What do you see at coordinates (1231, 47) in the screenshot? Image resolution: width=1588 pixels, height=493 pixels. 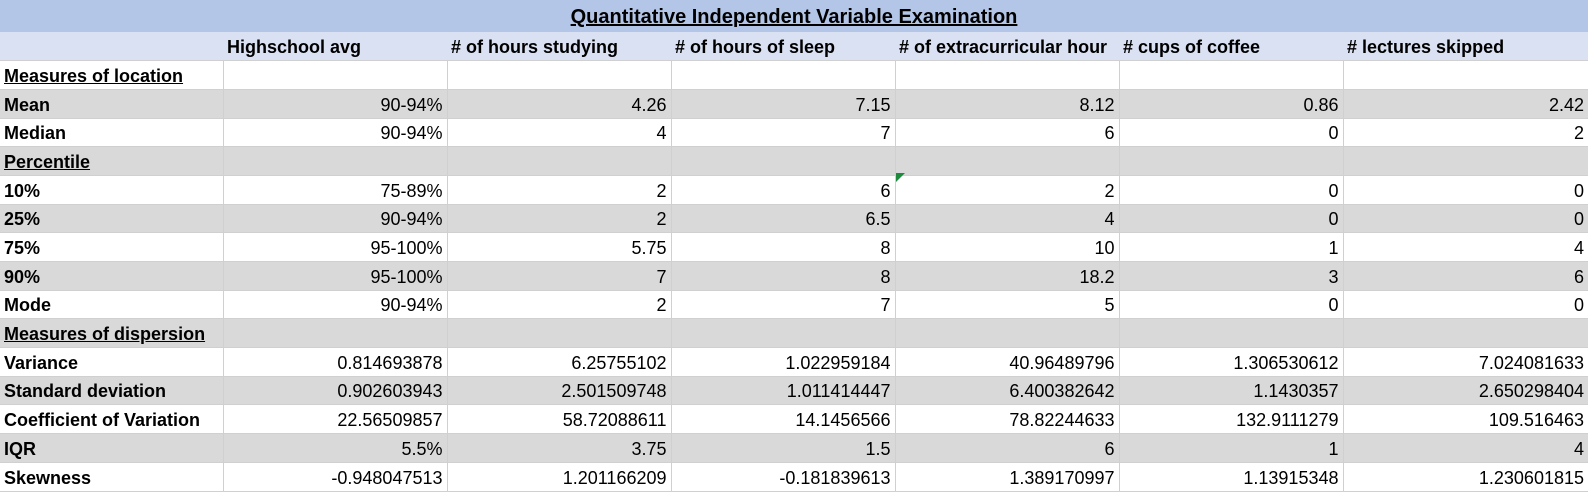 I see `header-cell: # cups of coffee` at bounding box center [1231, 47].